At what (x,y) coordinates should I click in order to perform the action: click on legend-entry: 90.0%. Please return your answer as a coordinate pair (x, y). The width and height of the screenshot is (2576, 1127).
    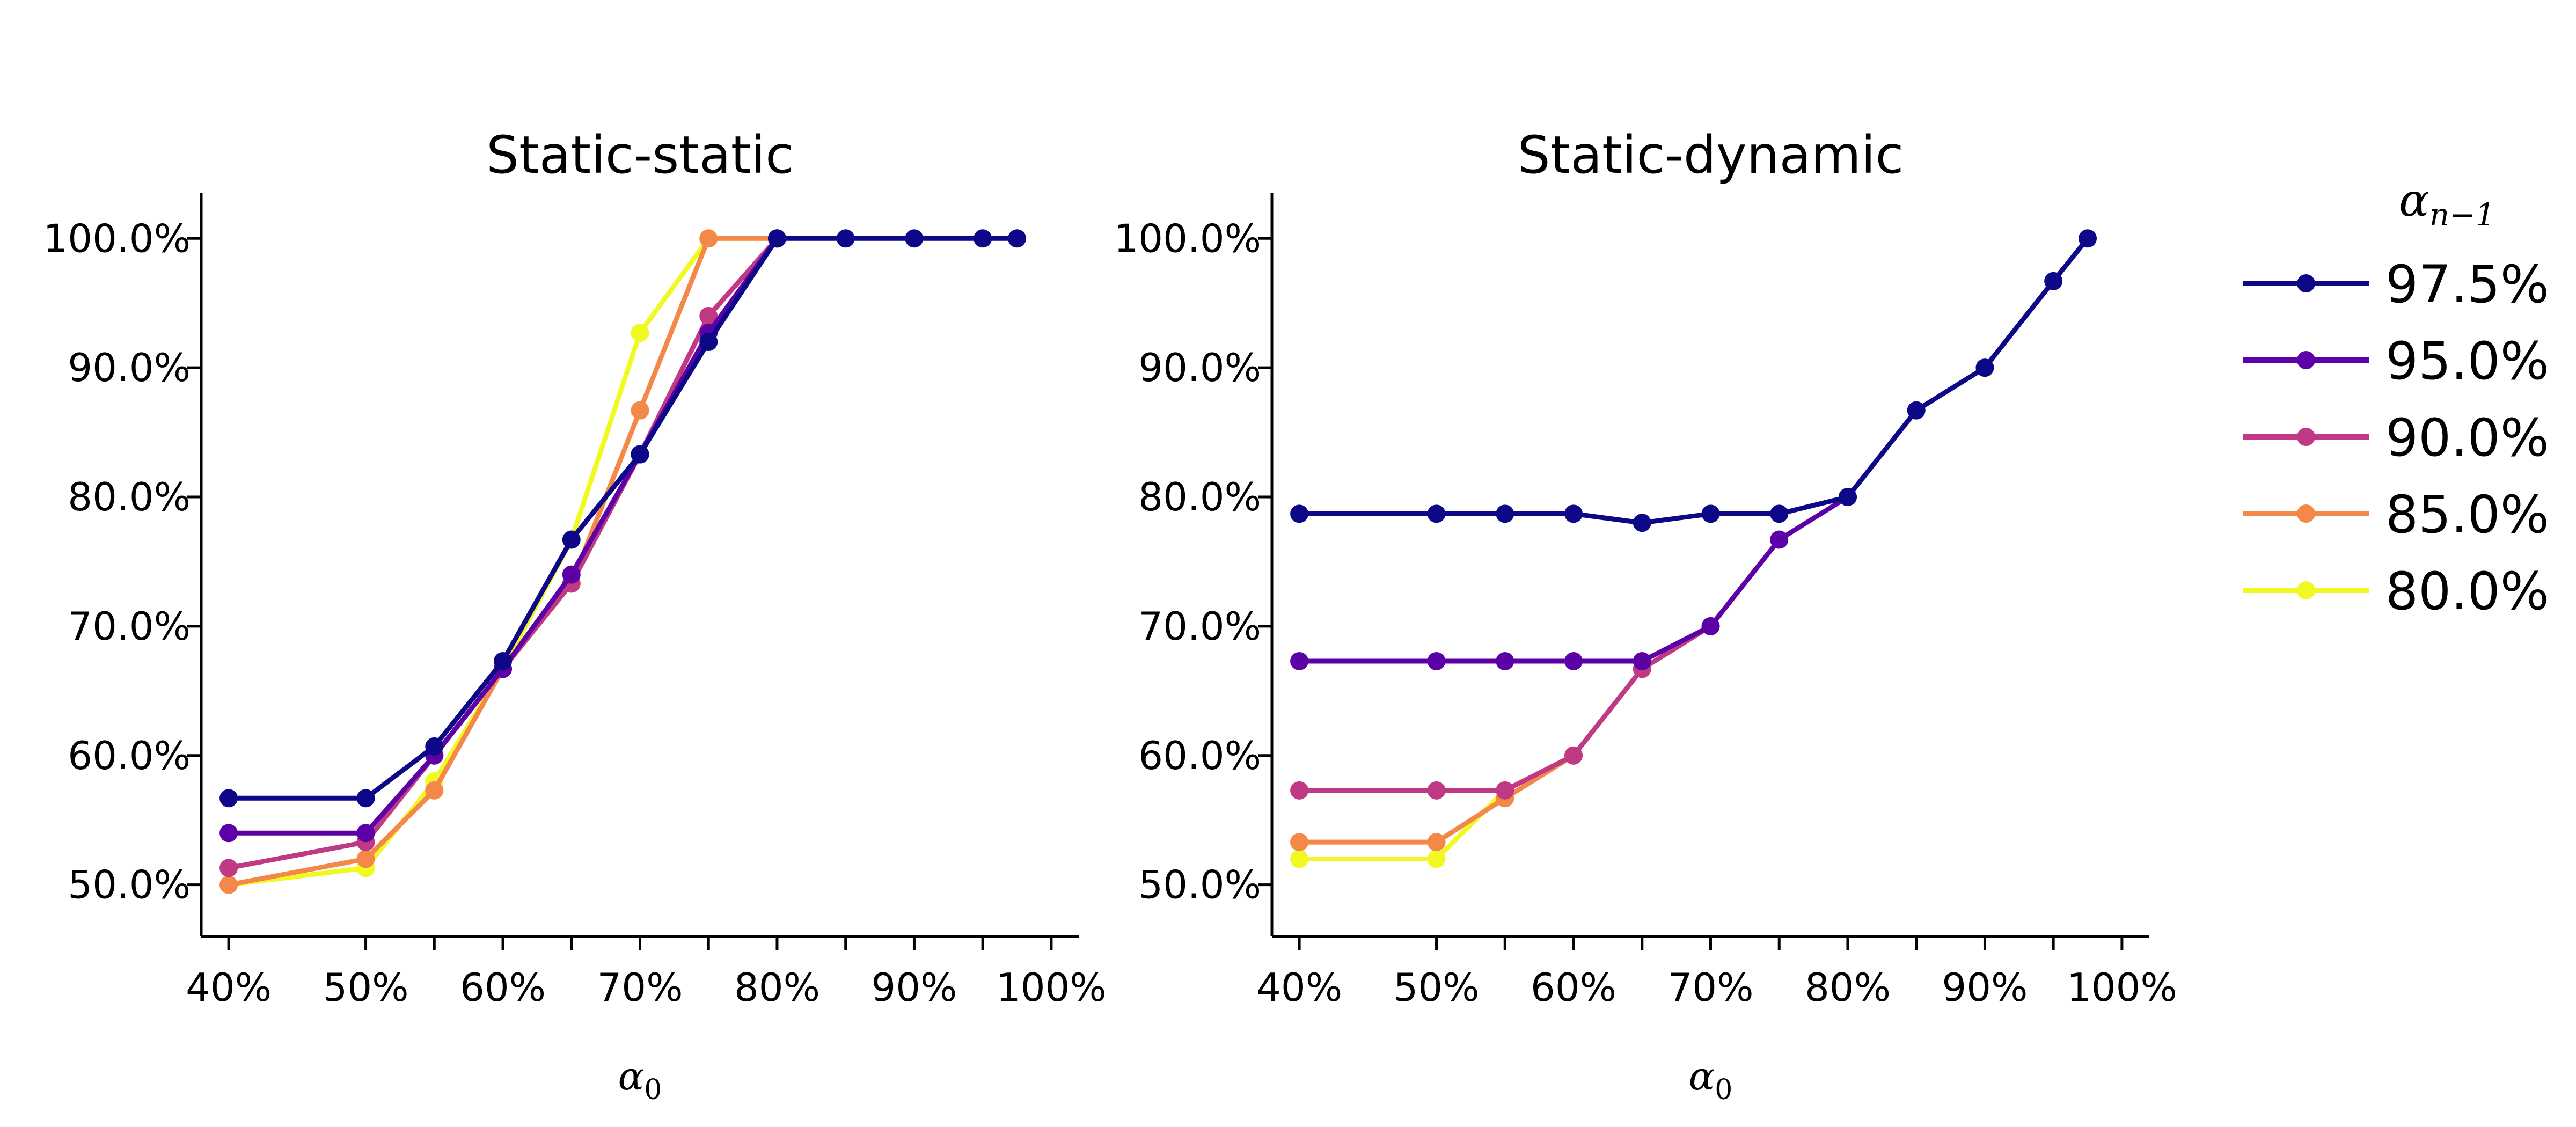
    Looking at the image, I should click on (2396, 438).